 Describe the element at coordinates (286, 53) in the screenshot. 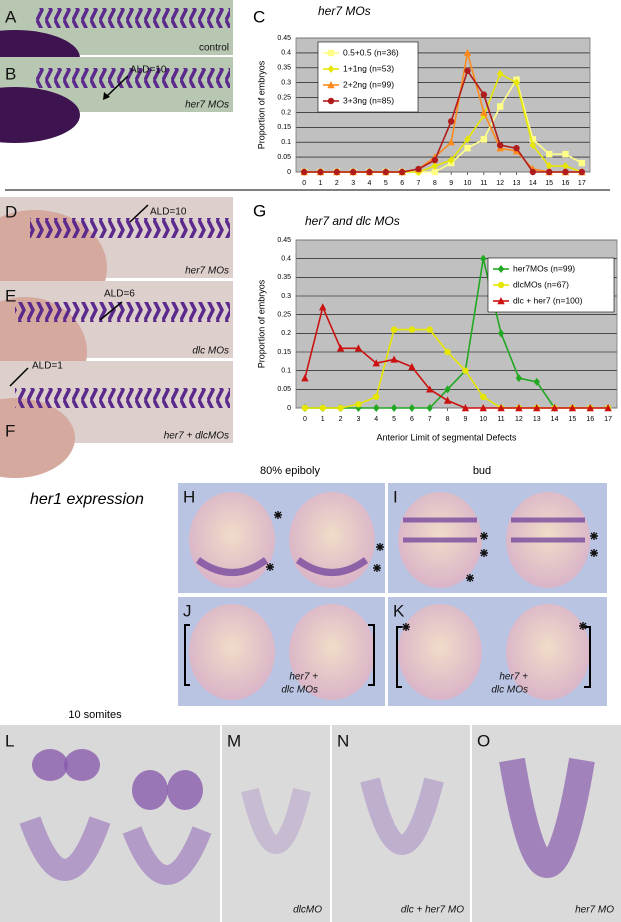

I see `y-tick-label: 0.4` at that location.